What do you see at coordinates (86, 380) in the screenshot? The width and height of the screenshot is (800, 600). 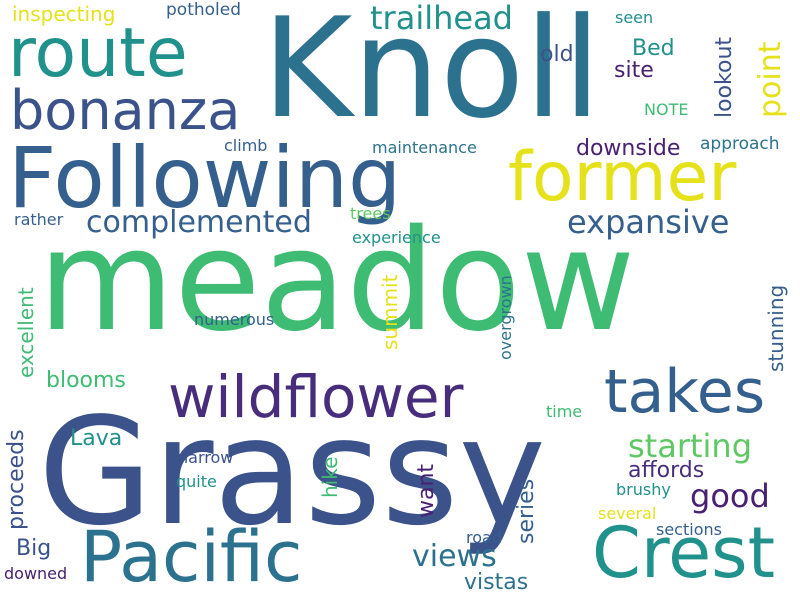 I see `word-blooms: blooms` at bounding box center [86, 380].